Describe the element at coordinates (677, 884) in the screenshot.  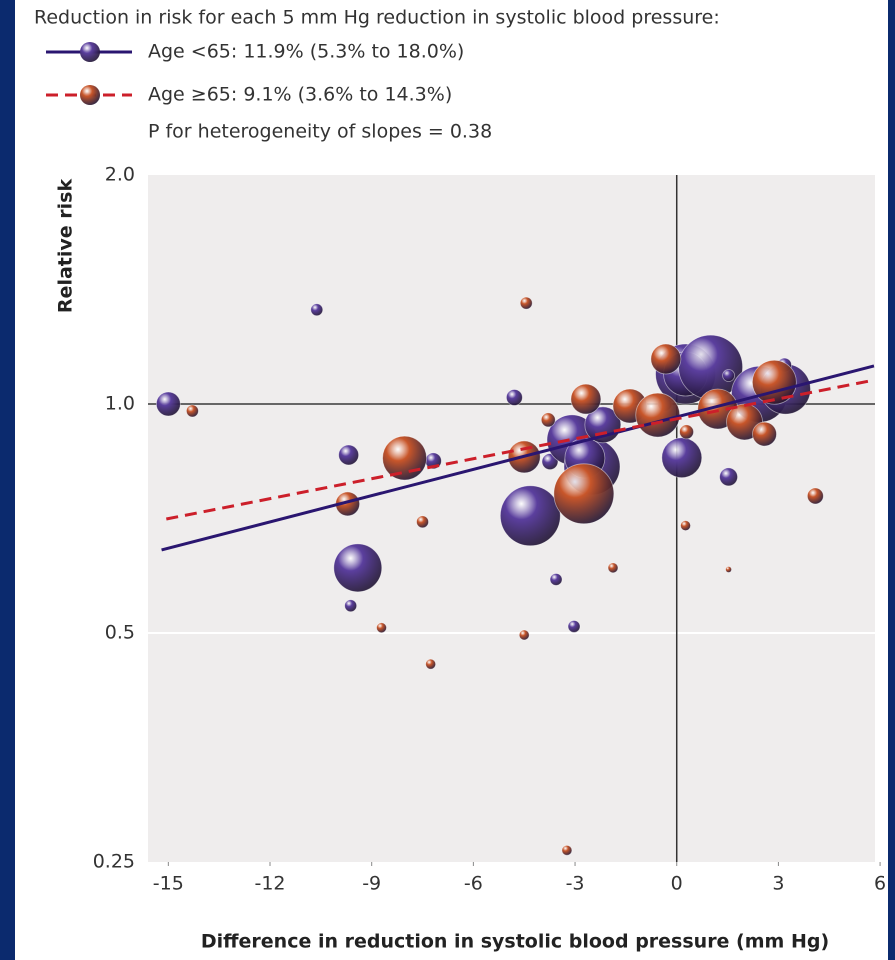
I see `x-tick-label: 0` at that location.